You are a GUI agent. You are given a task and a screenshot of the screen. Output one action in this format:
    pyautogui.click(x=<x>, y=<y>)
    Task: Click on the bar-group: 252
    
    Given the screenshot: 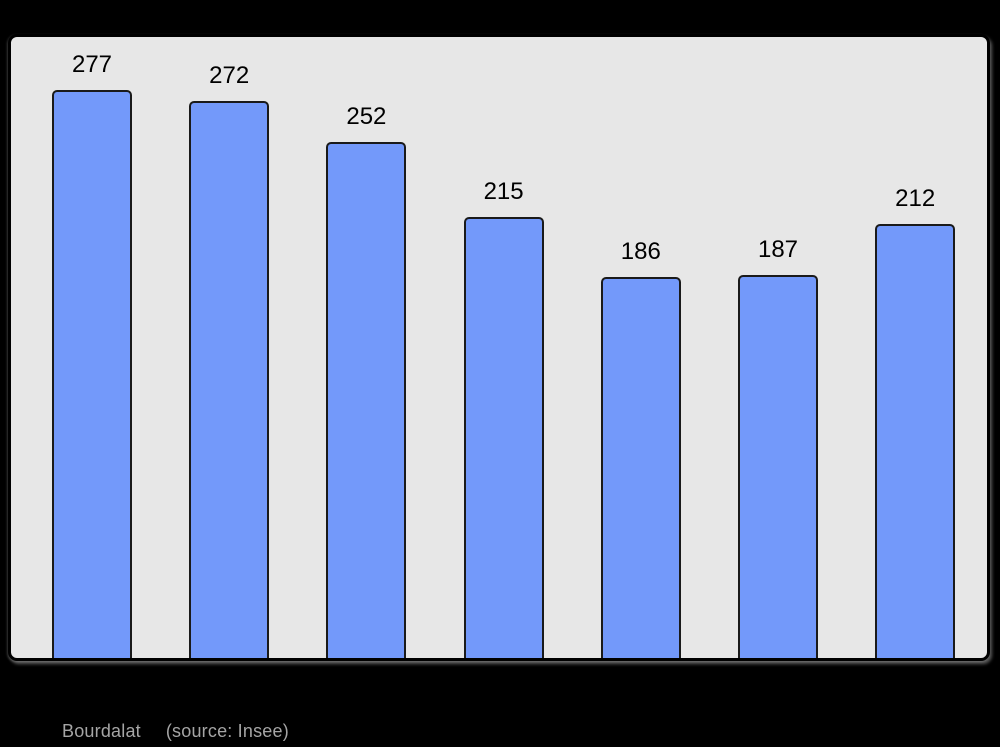 What is the action you would take?
    pyautogui.click(x=366, y=380)
    